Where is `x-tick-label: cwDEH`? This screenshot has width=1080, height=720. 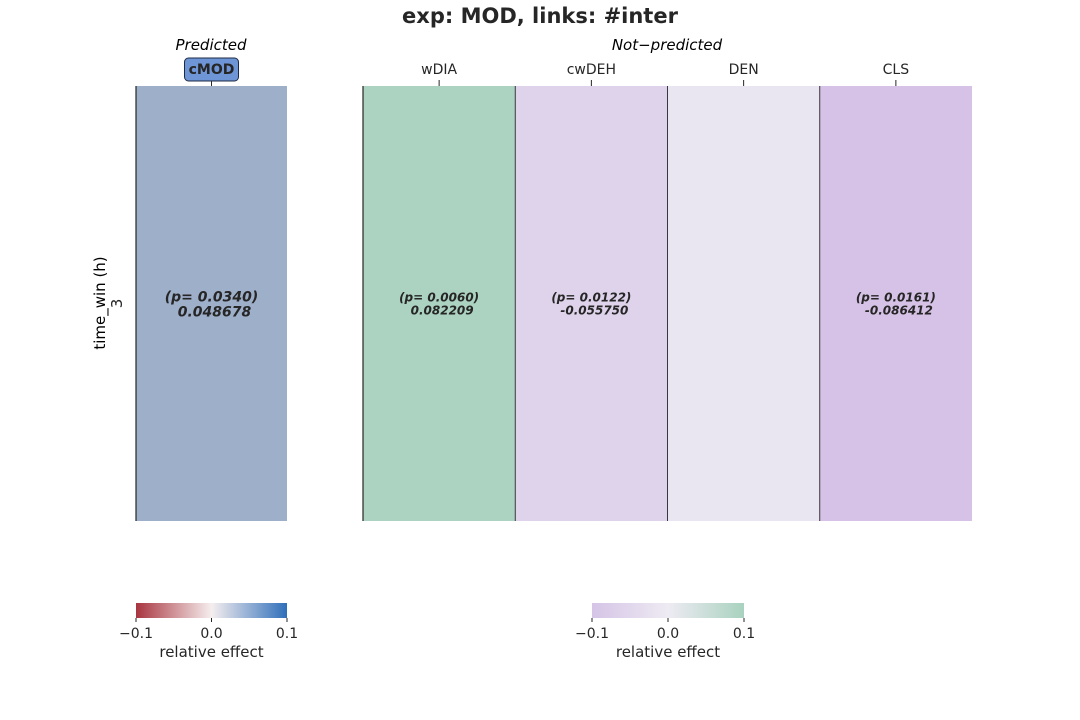 x-tick-label: cwDEH is located at coordinates (591, 70).